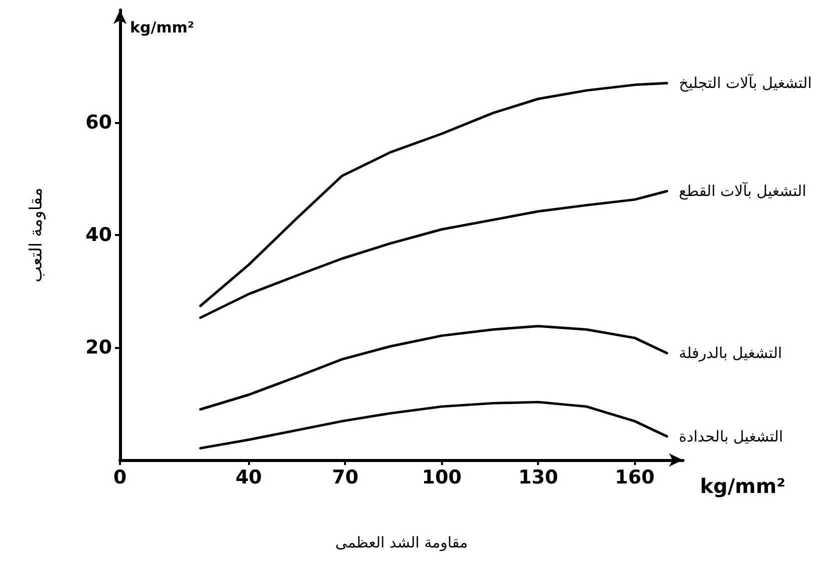 This screenshot has width=833, height=579. I want to click on x-tick-label: 130, so click(538, 477).